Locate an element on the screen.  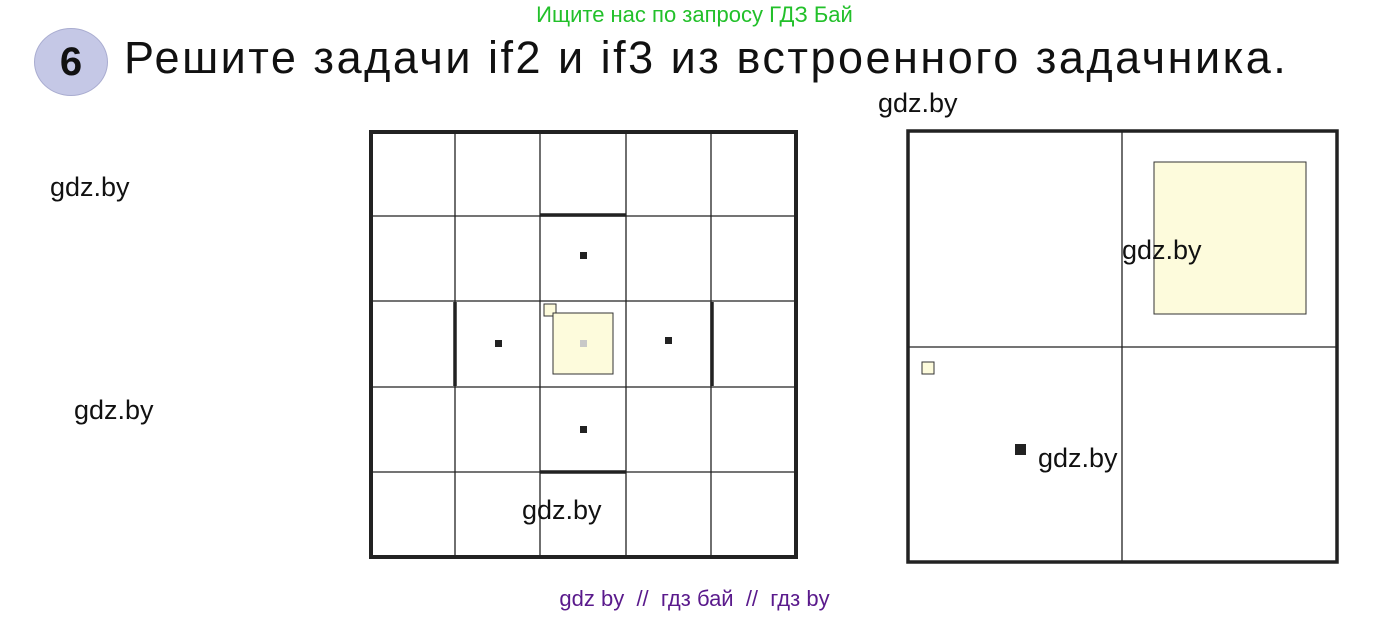
small-square-marker is located at coordinates (928, 368).